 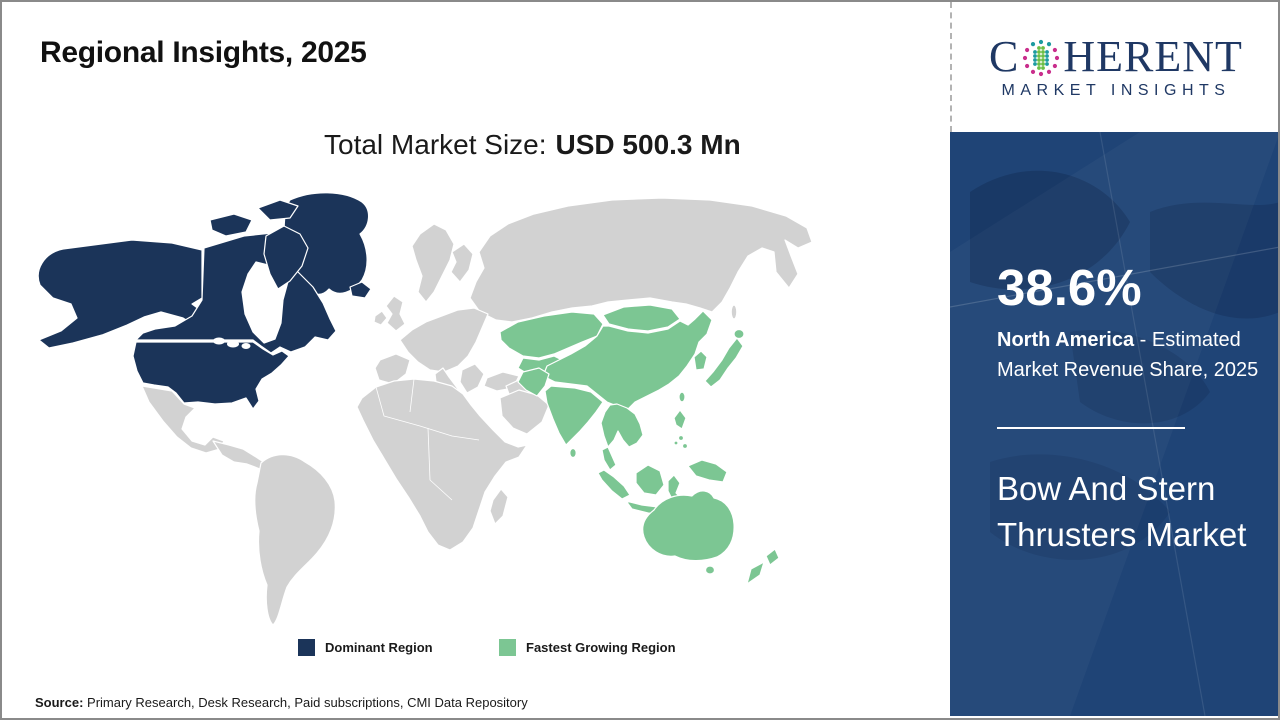 I want to click on legend-item-fastest: Fastest Growing Region, so click(x=587, y=647).